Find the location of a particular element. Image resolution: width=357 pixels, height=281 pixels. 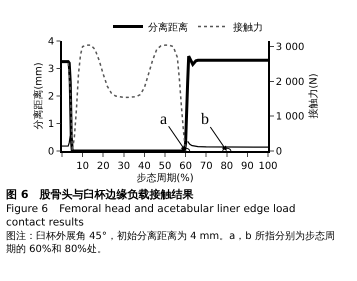

x-tick-label: 10 is located at coordinates (82, 166).